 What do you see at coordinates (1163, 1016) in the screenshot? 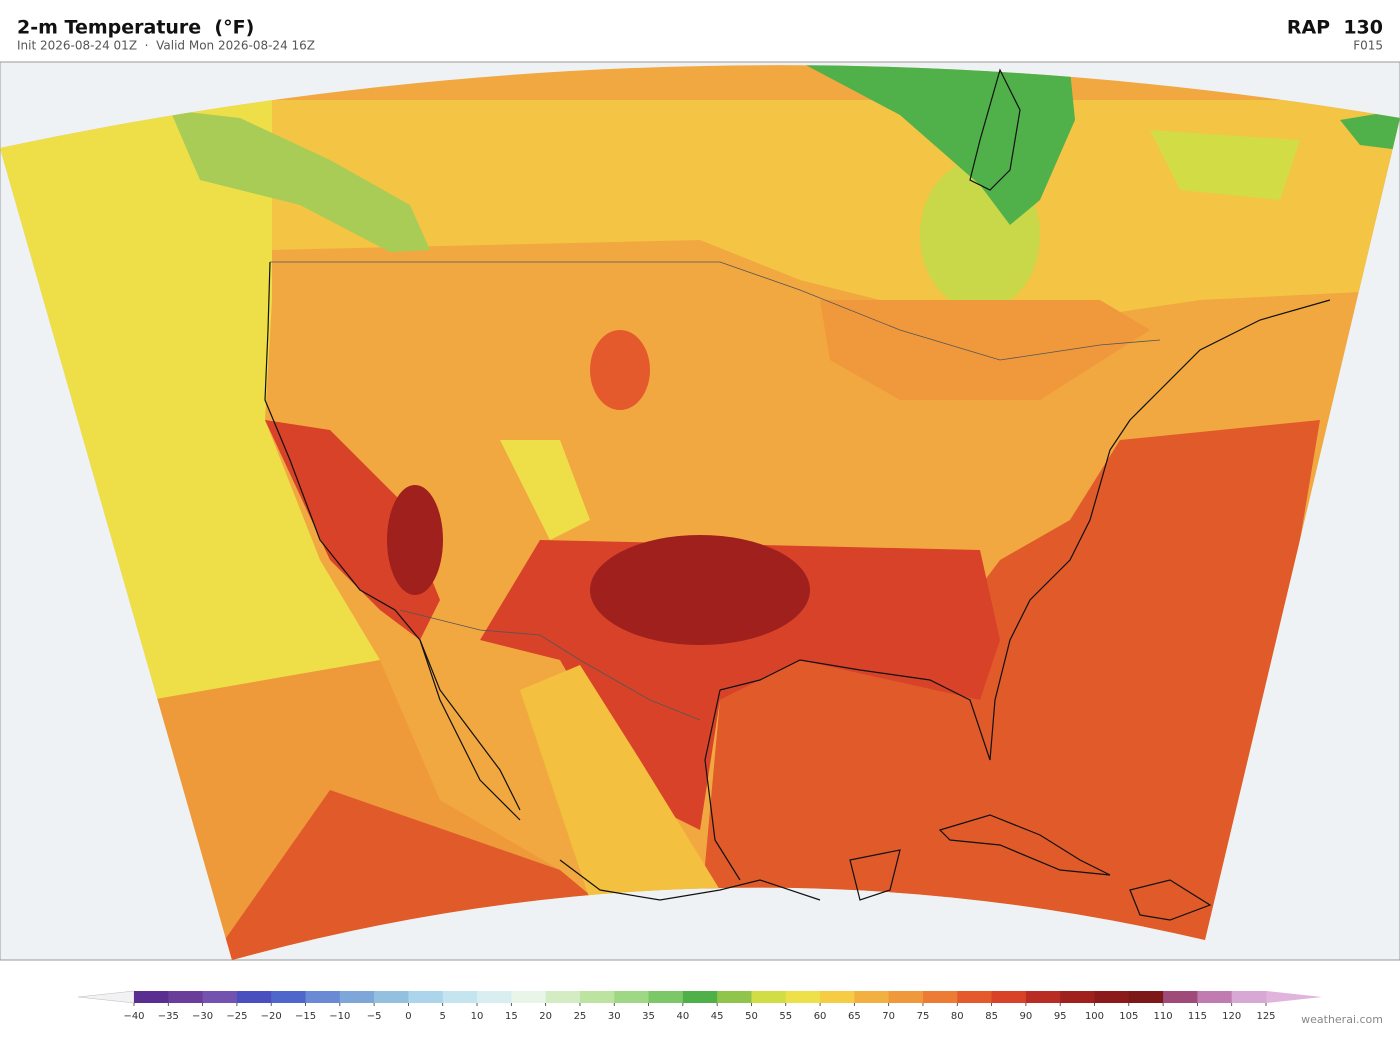
I see `colorbar-tick-label: 110` at bounding box center [1163, 1016].